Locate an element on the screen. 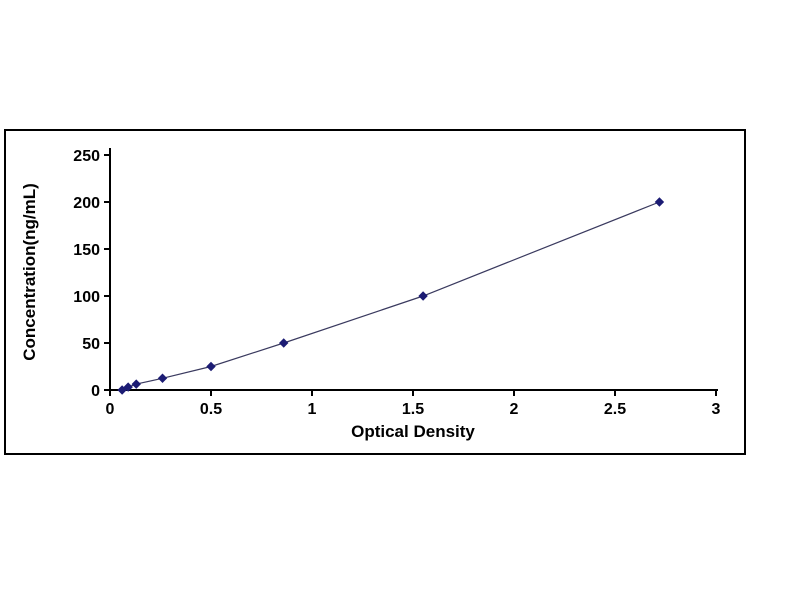 Image resolution: width=800 pixels, height=600 pixels. x-tick-label: 1.5 is located at coordinates (413, 409).